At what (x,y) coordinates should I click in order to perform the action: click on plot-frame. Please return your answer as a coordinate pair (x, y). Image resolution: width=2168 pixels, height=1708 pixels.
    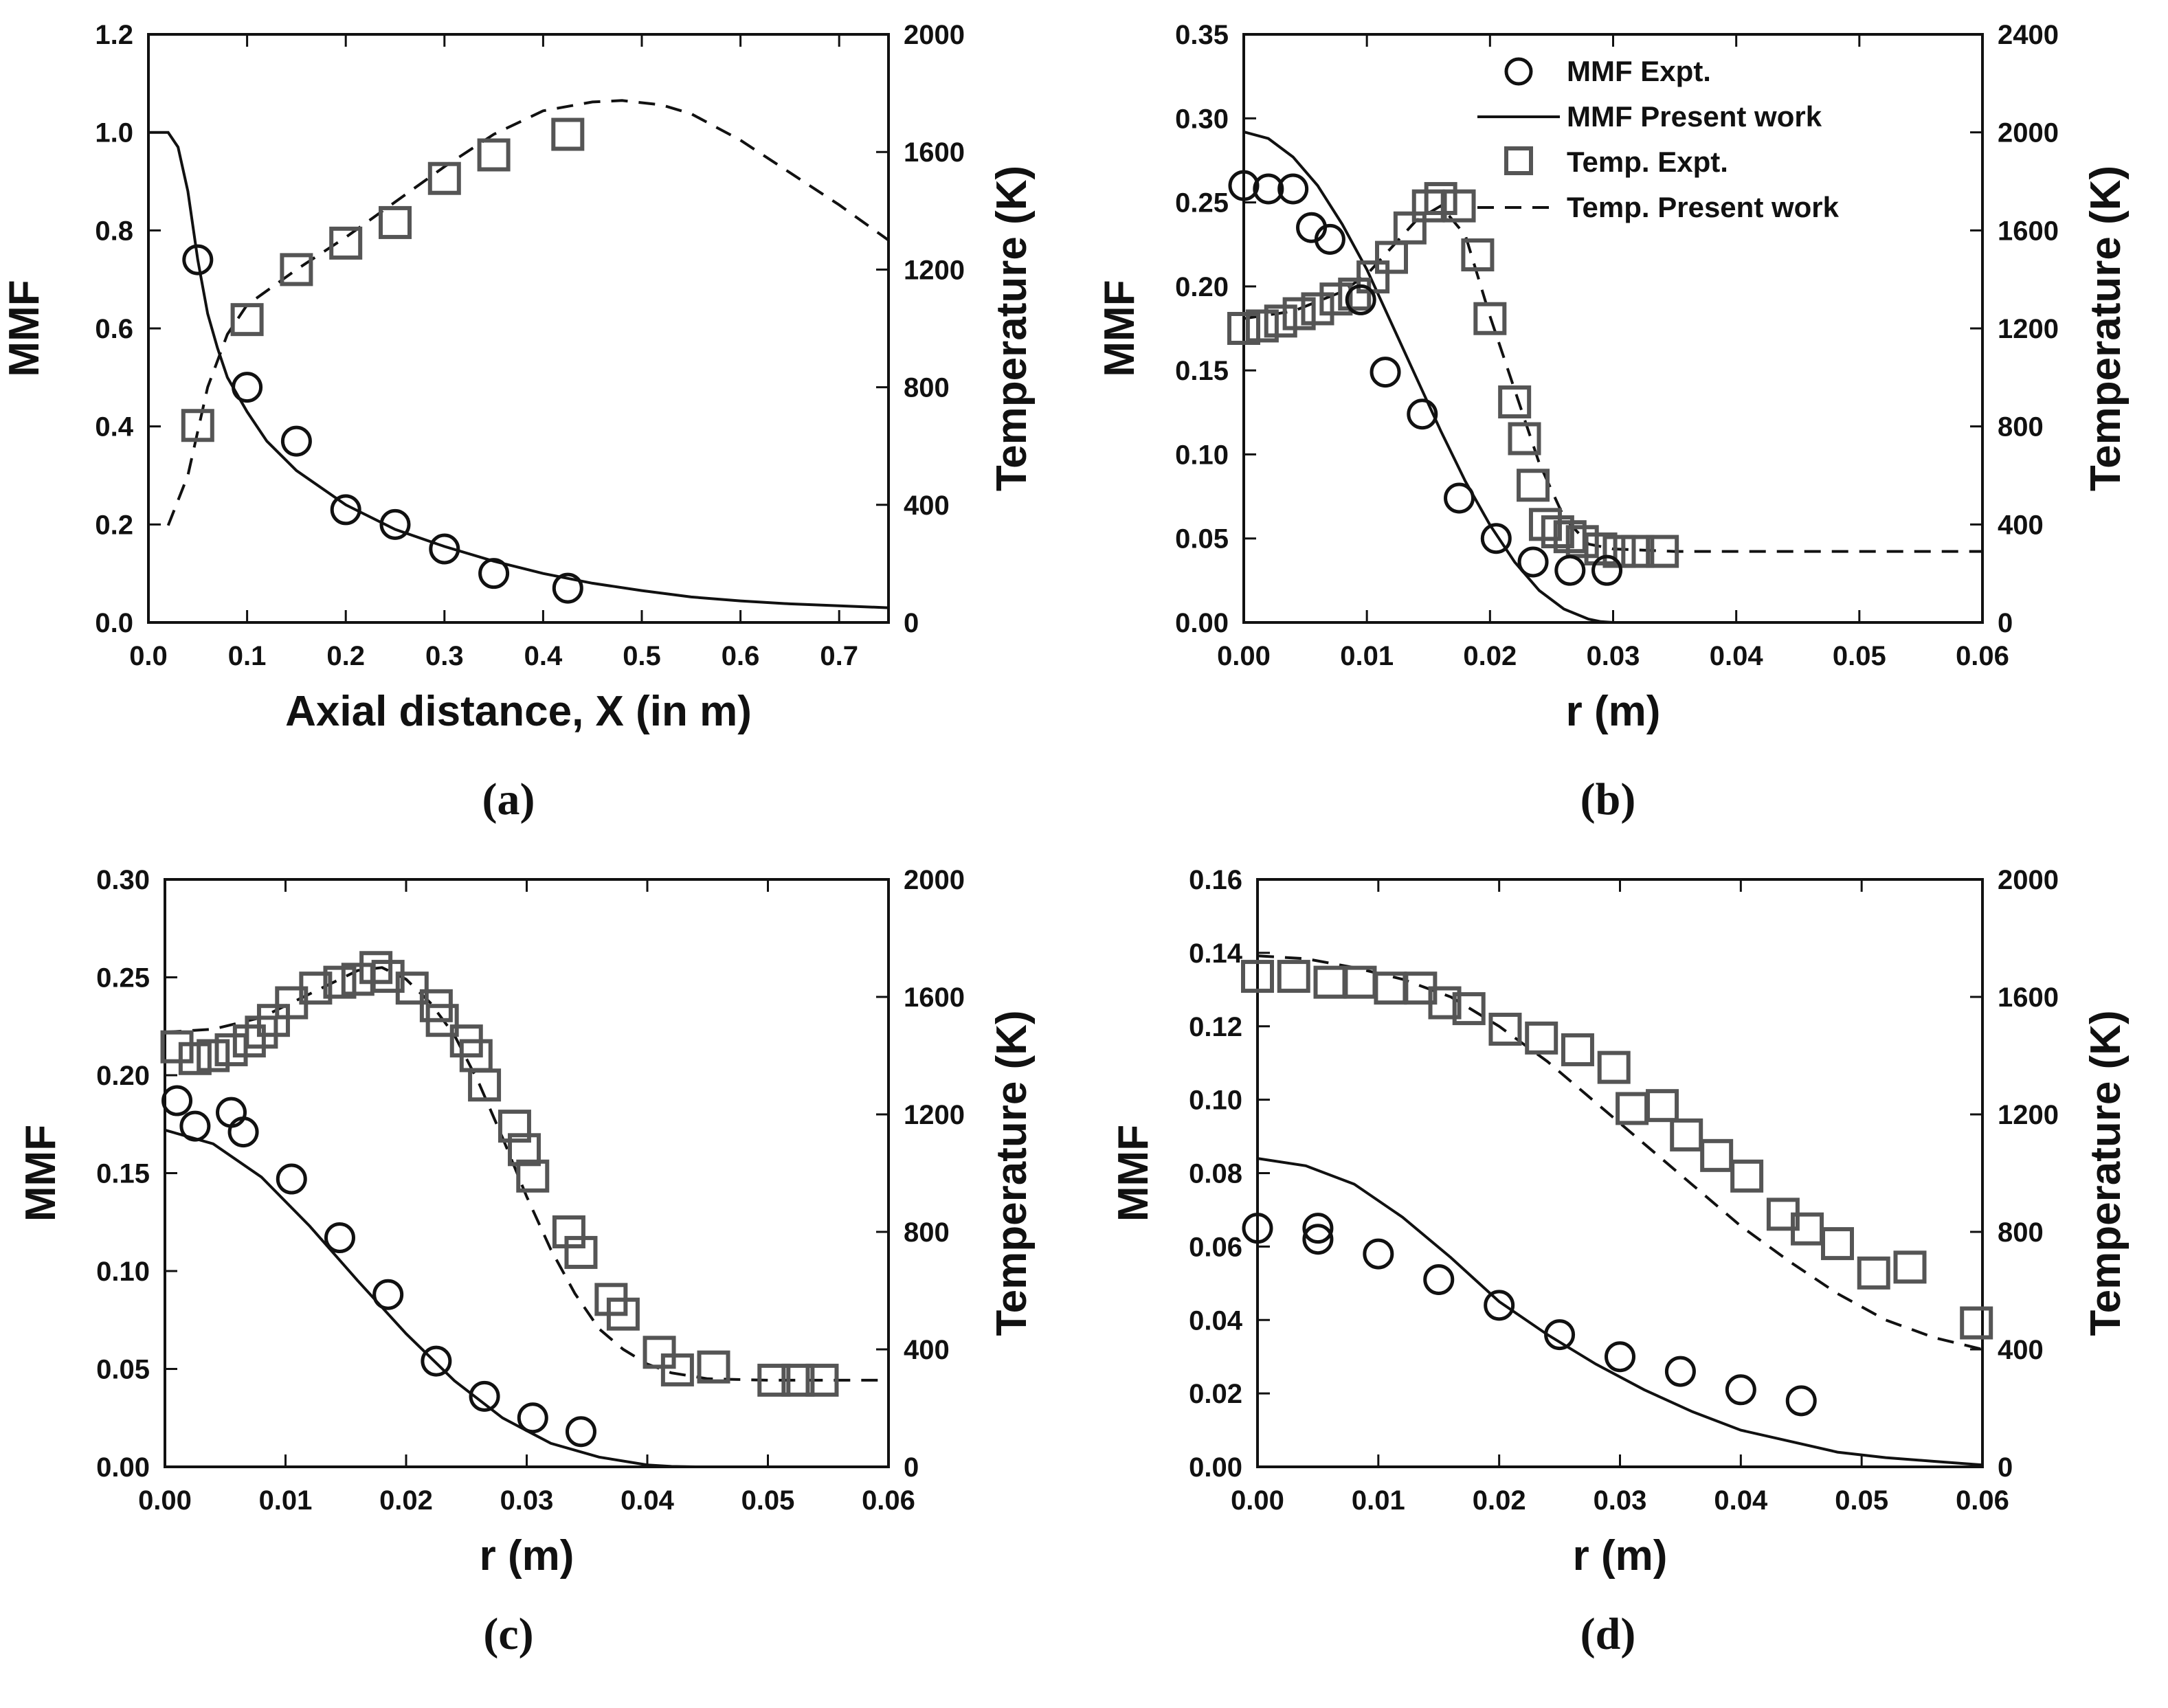
    Looking at the image, I should click on (527, 1173).